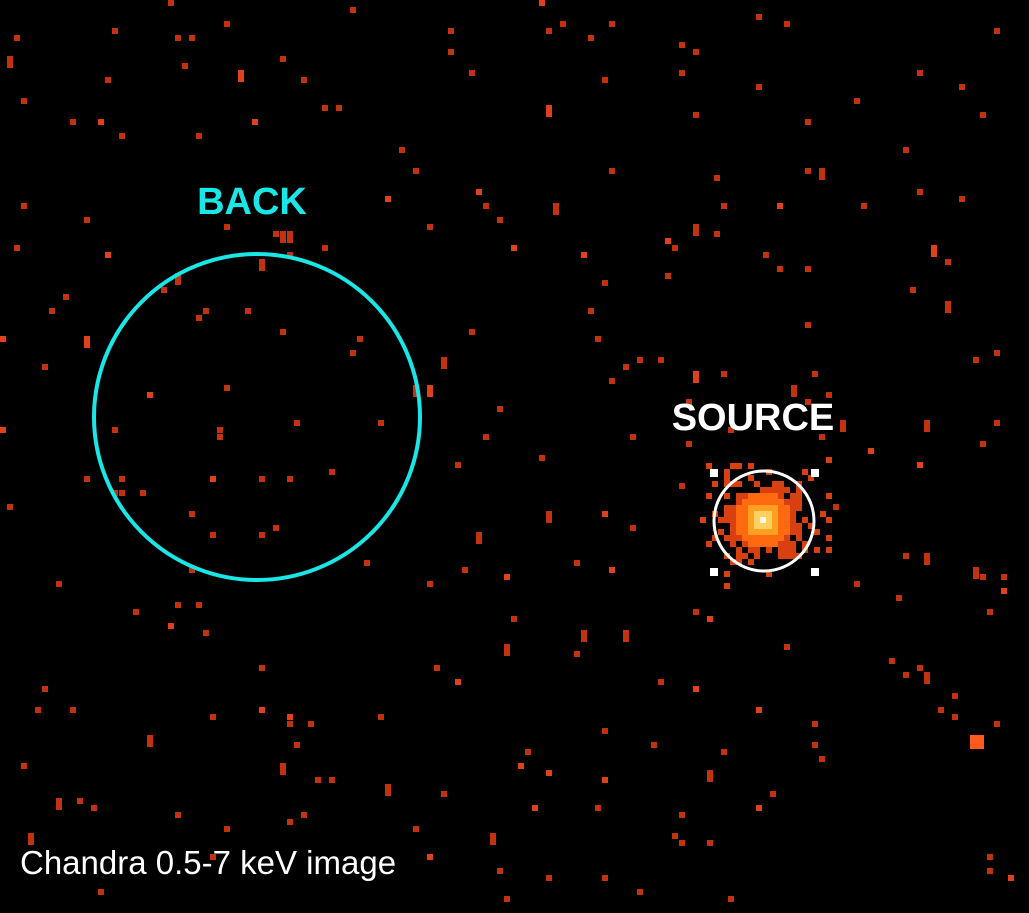 This screenshot has height=913, width=1029. Describe the element at coordinates (257, 417) in the screenshot. I see `background-region` at that location.